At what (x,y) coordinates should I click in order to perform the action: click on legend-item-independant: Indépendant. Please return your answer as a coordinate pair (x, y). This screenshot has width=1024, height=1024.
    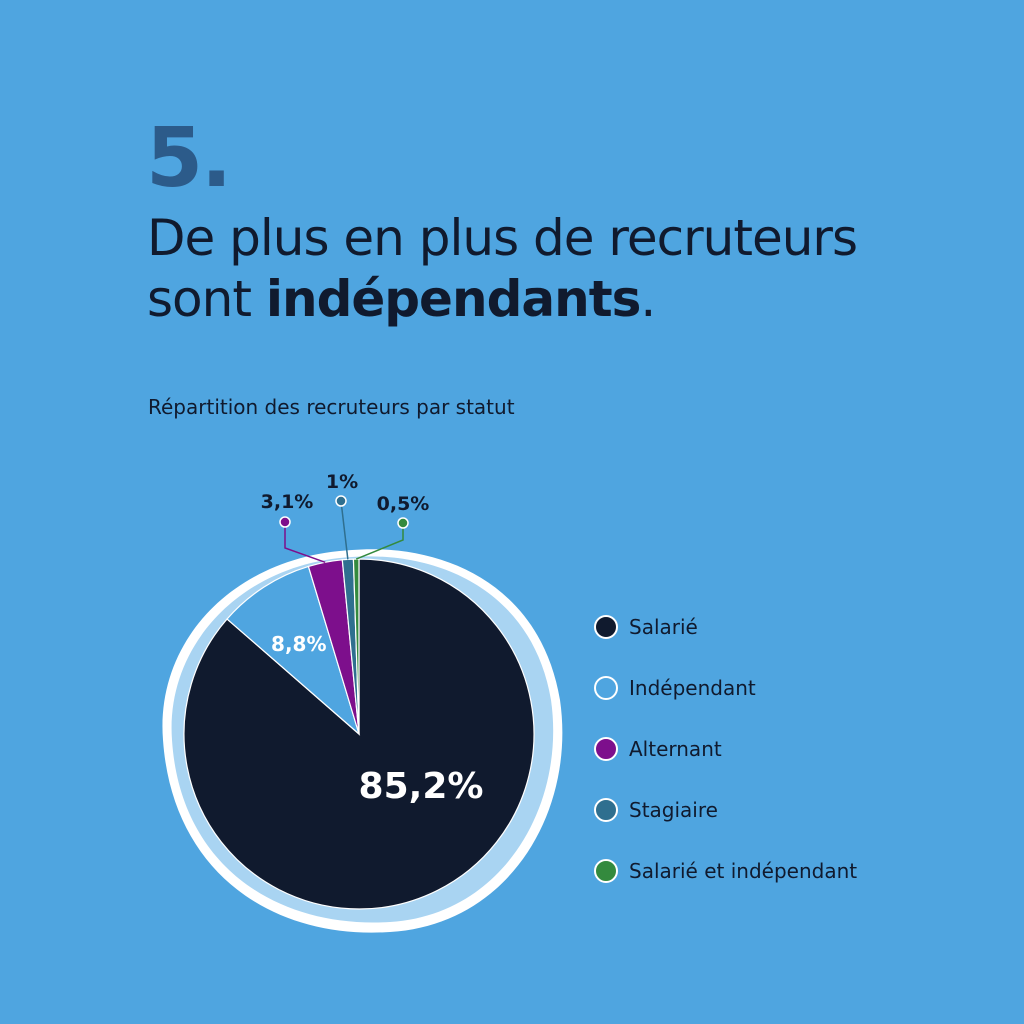
    Looking at the image, I should click on (725, 687).